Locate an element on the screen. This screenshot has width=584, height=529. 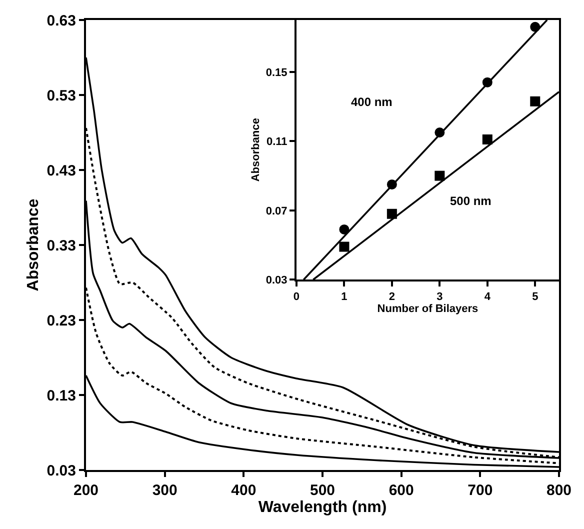
annotation: 500 nm is located at coordinates (471, 201).